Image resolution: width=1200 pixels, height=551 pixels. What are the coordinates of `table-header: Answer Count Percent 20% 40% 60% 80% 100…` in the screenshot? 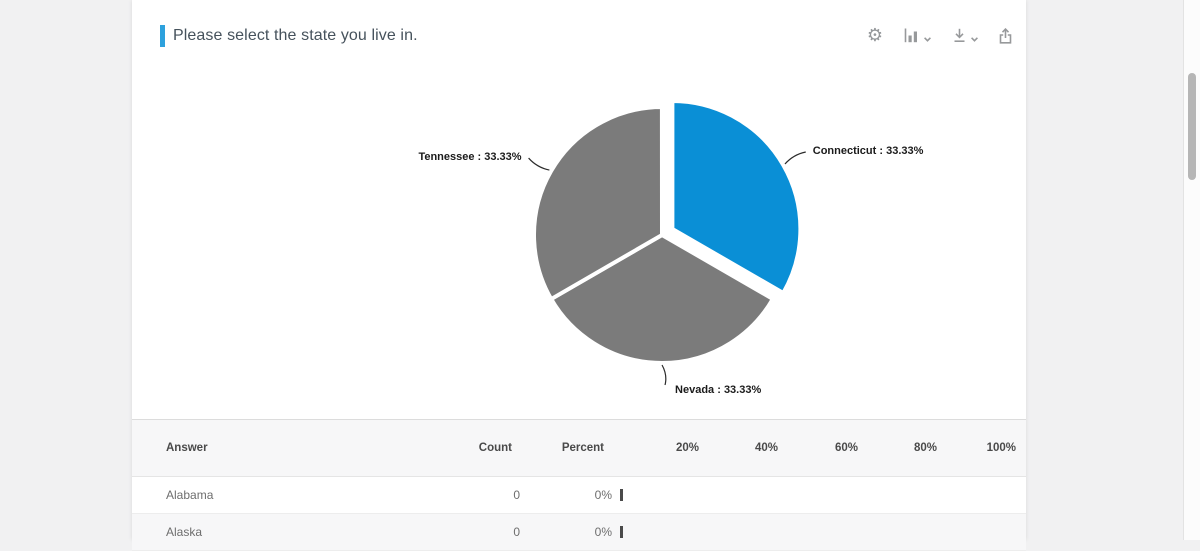 It's located at (579, 448).